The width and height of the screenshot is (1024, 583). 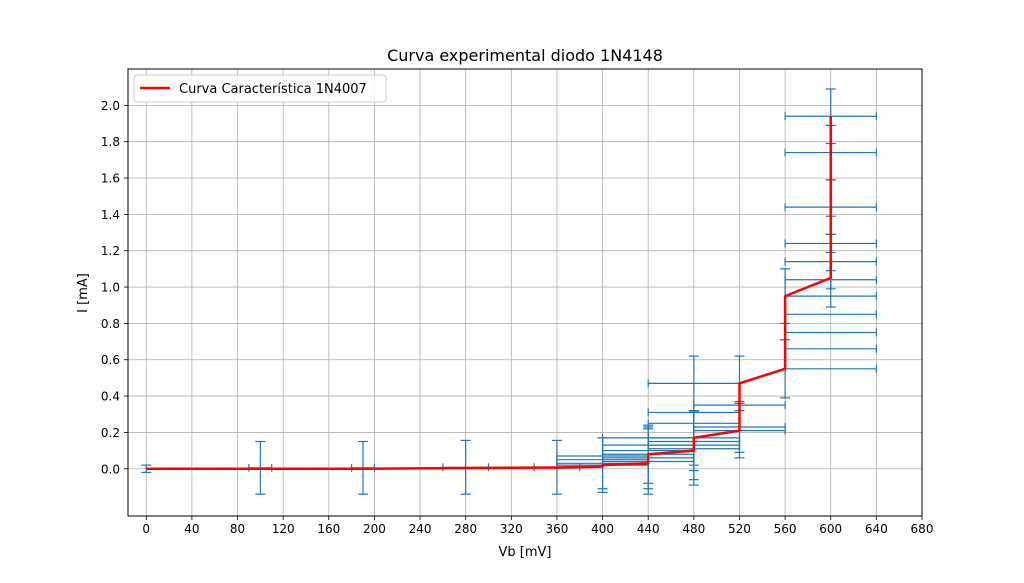 I want to click on y-tick-label: 1.2, so click(x=110, y=251).